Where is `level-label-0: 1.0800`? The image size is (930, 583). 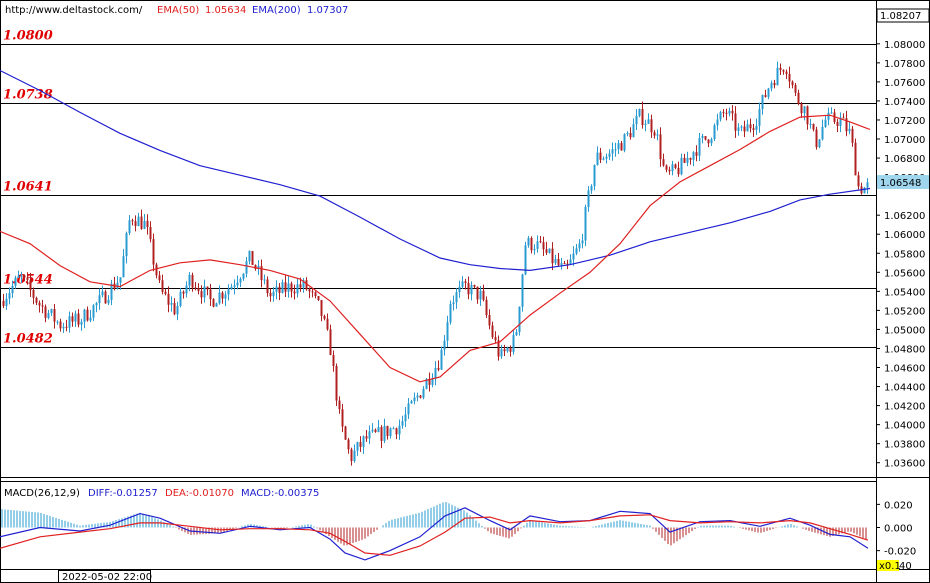
level-label-0: 1.0800 is located at coordinates (28, 36).